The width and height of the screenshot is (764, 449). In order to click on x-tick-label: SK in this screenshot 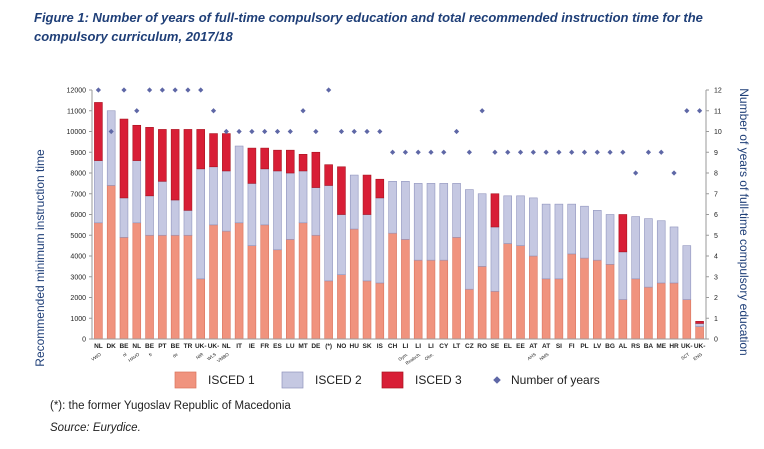, I will do `click(367, 346)`.